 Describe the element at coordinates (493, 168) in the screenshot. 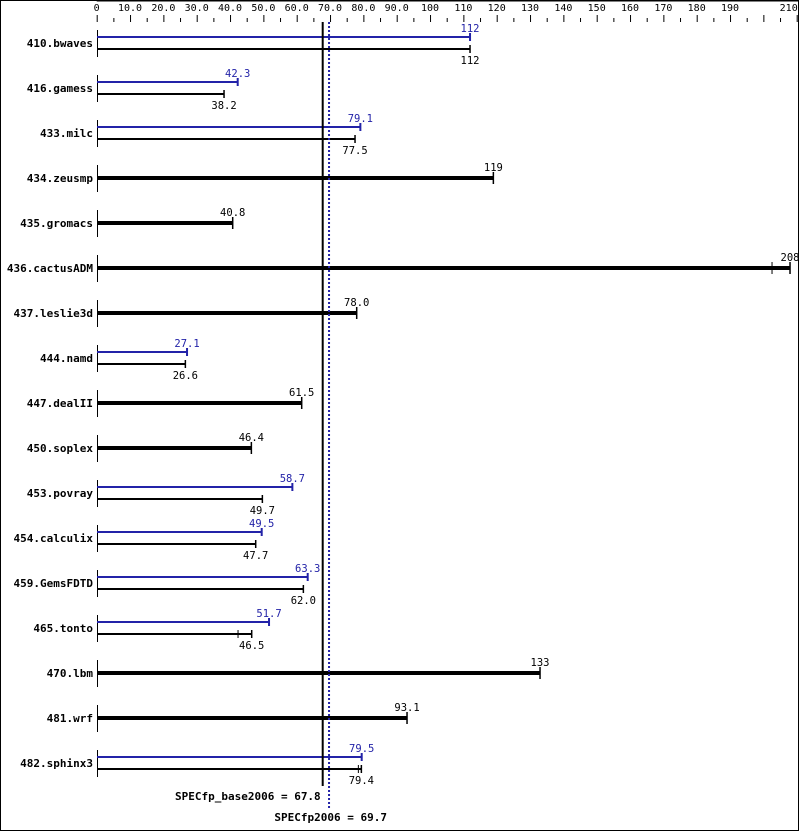

I see `base-value-label: 119` at that location.